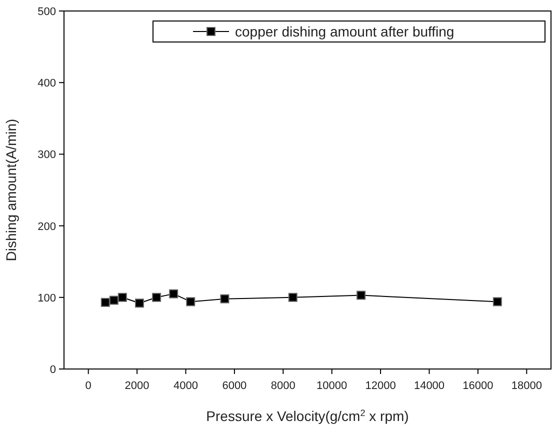  Describe the element at coordinates (186, 386) in the screenshot. I see `x-tick-label: 4000` at that location.